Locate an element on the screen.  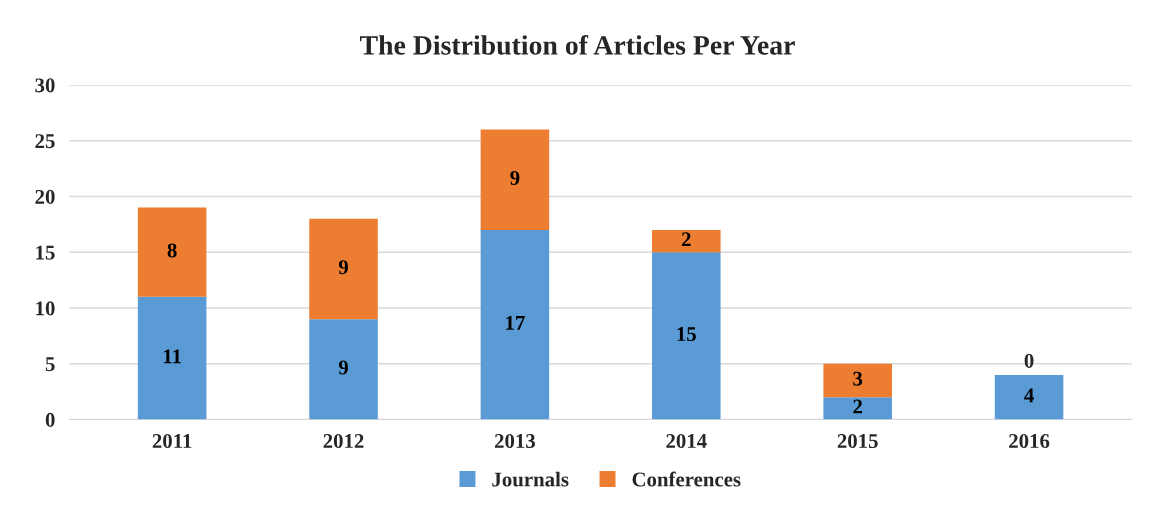
y-tick-label: 15 is located at coordinates (45, 252).